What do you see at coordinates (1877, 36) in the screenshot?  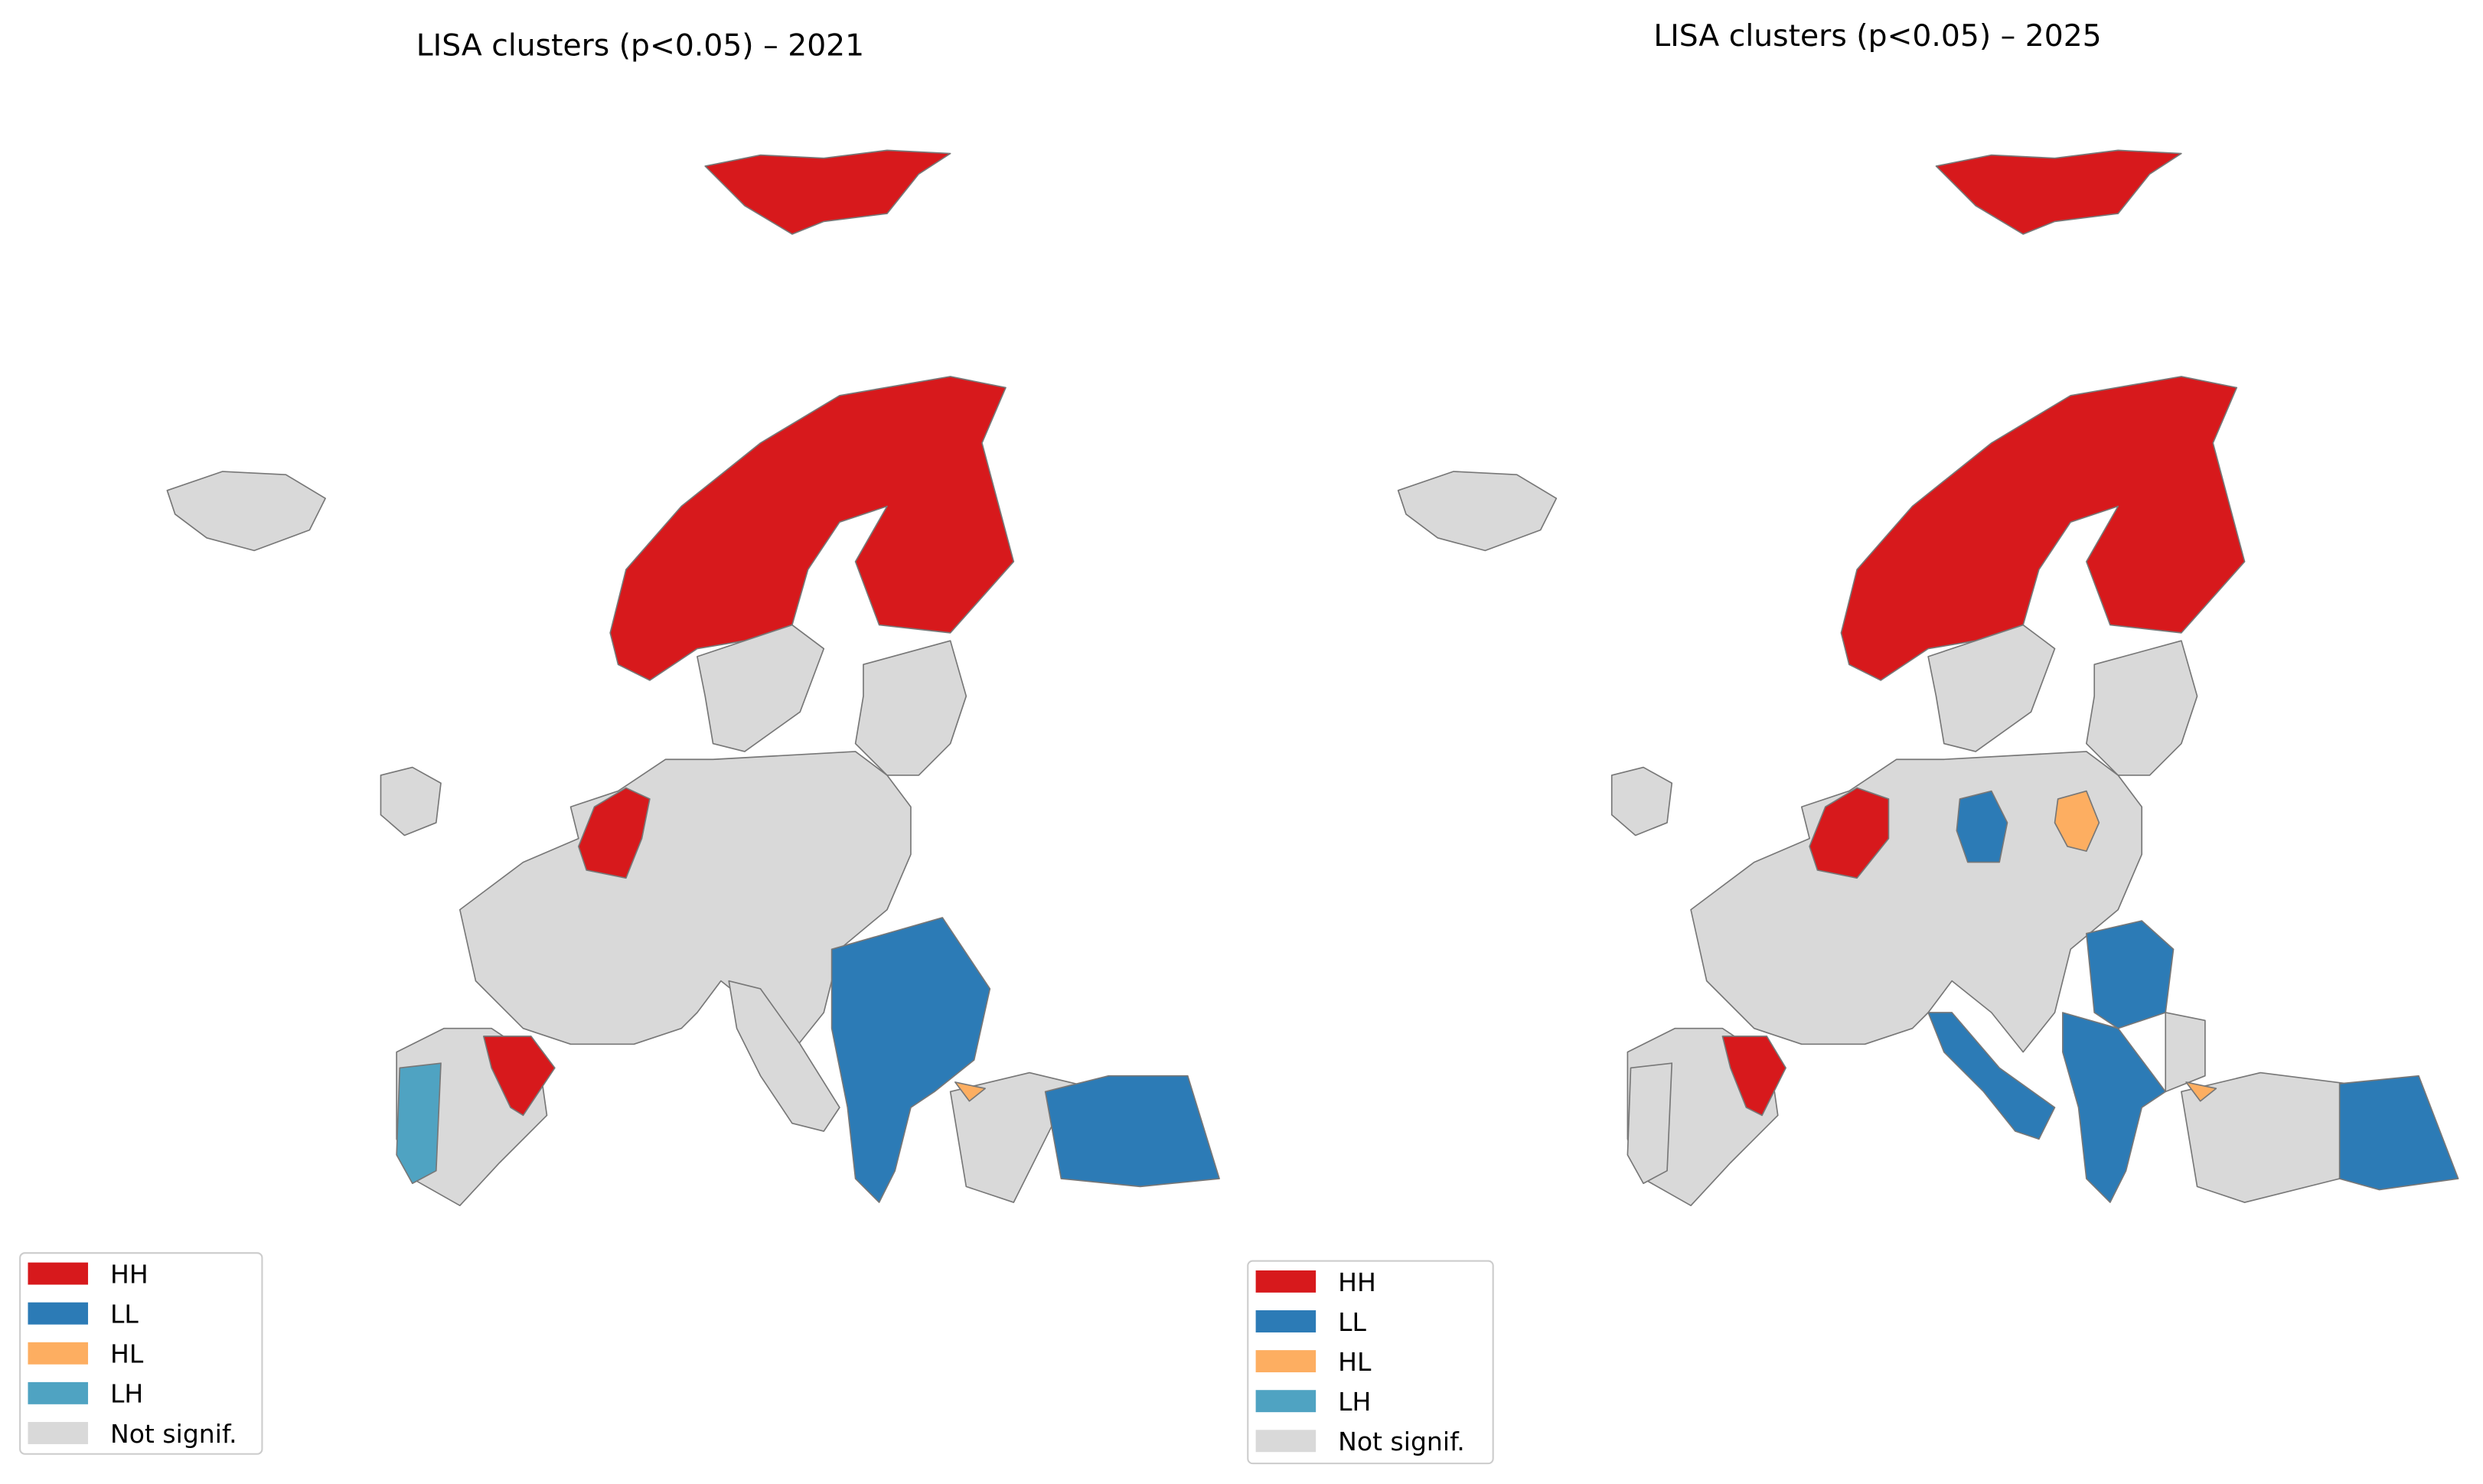 I see `map-title: LISA clusters (p<0.05) – 2025` at bounding box center [1877, 36].